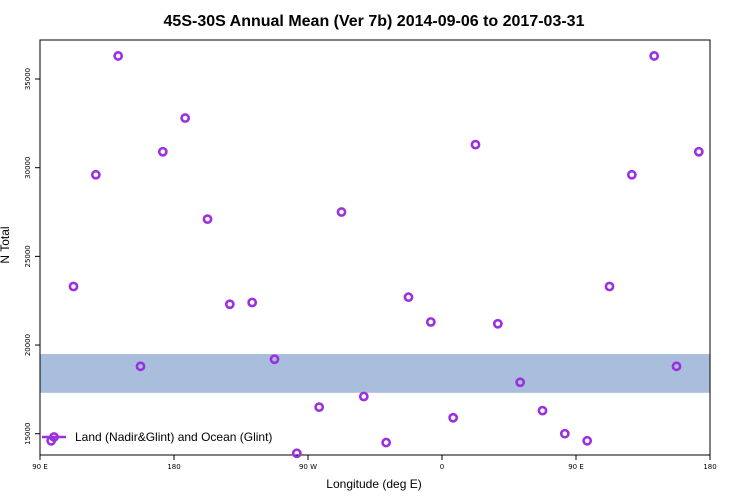 The width and height of the screenshot is (750, 500). Describe the element at coordinates (28, 345) in the screenshot. I see `y-tick-label: 20000` at that location.